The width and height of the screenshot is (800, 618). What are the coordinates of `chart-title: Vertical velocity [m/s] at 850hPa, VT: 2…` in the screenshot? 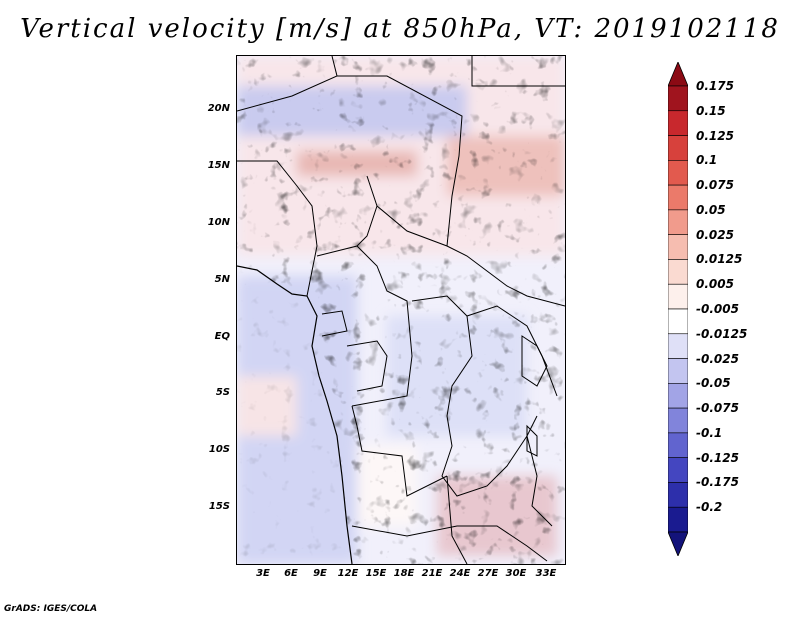 It's located at (400, 29).